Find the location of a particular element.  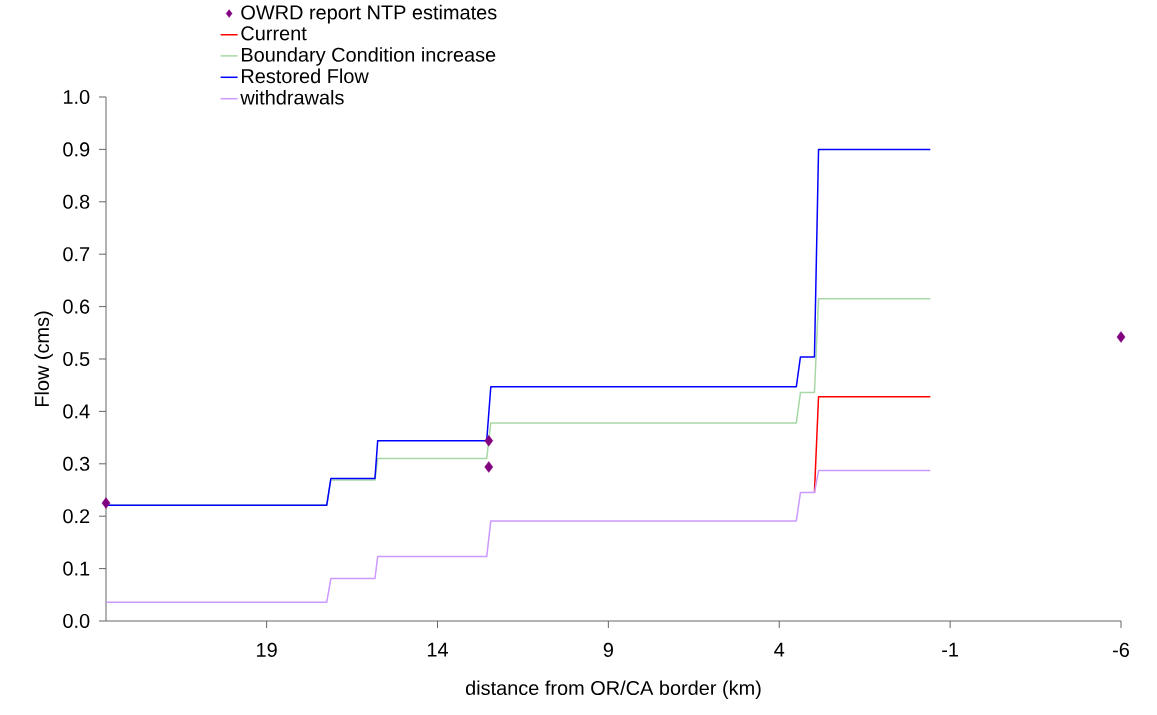

y-tick-label: 0.7 is located at coordinates (76, 254).